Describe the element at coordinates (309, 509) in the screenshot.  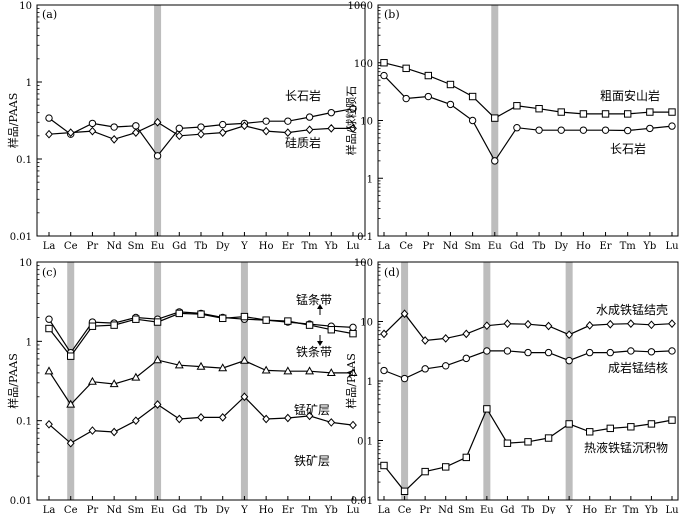
I see `x-tick-label-tm: Tm` at that location.